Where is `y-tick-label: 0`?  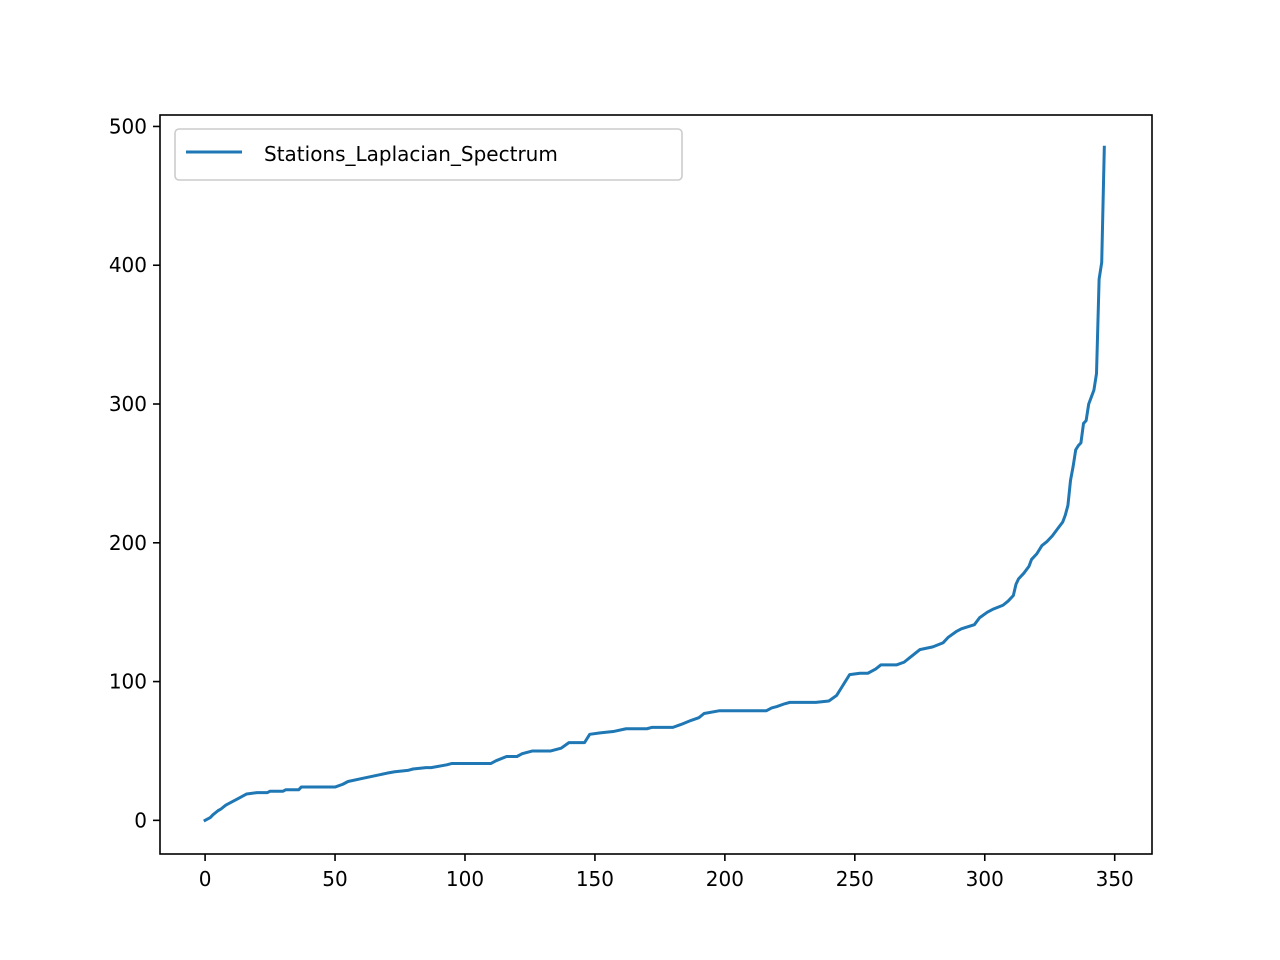 y-tick-label: 0 is located at coordinates (140, 820).